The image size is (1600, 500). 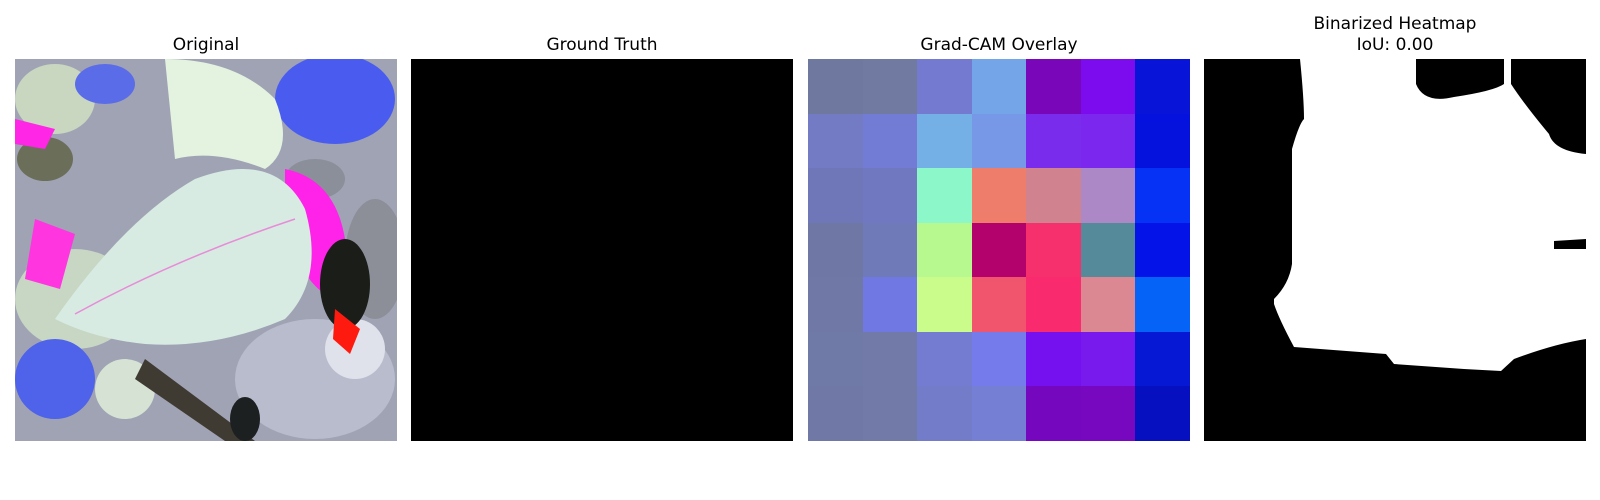 I want to click on ground-truth-title: Ground Truth, so click(x=602, y=45).